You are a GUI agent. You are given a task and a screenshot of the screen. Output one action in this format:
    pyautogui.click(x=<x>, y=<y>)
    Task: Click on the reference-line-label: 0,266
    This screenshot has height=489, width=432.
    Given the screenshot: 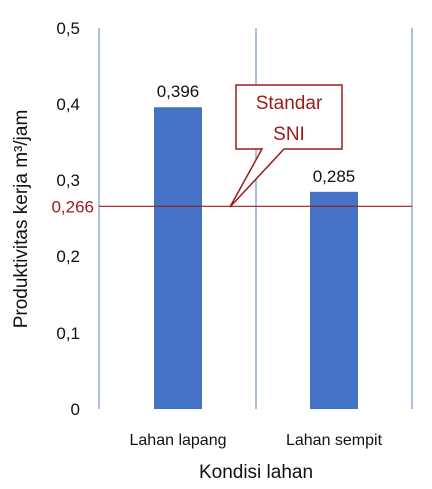 What is the action you would take?
    pyautogui.click(x=72, y=206)
    